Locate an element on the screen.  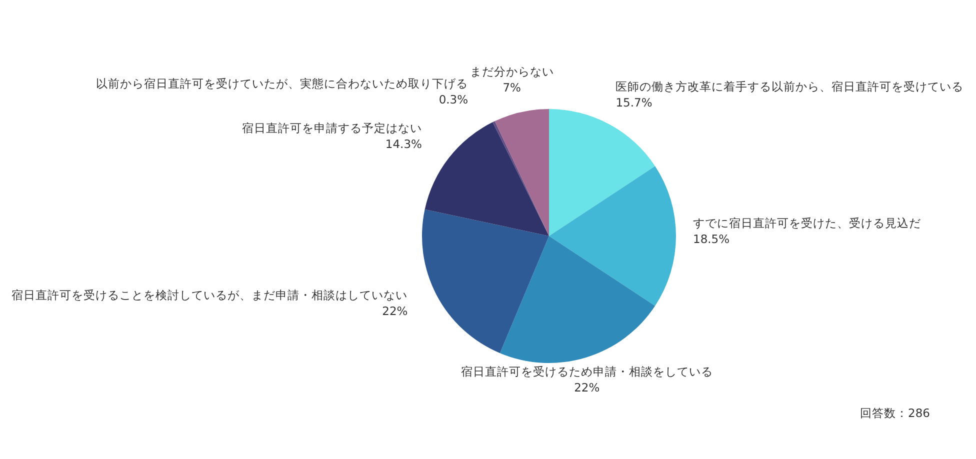
data-label: 0.3% is located at coordinates (453, 99).